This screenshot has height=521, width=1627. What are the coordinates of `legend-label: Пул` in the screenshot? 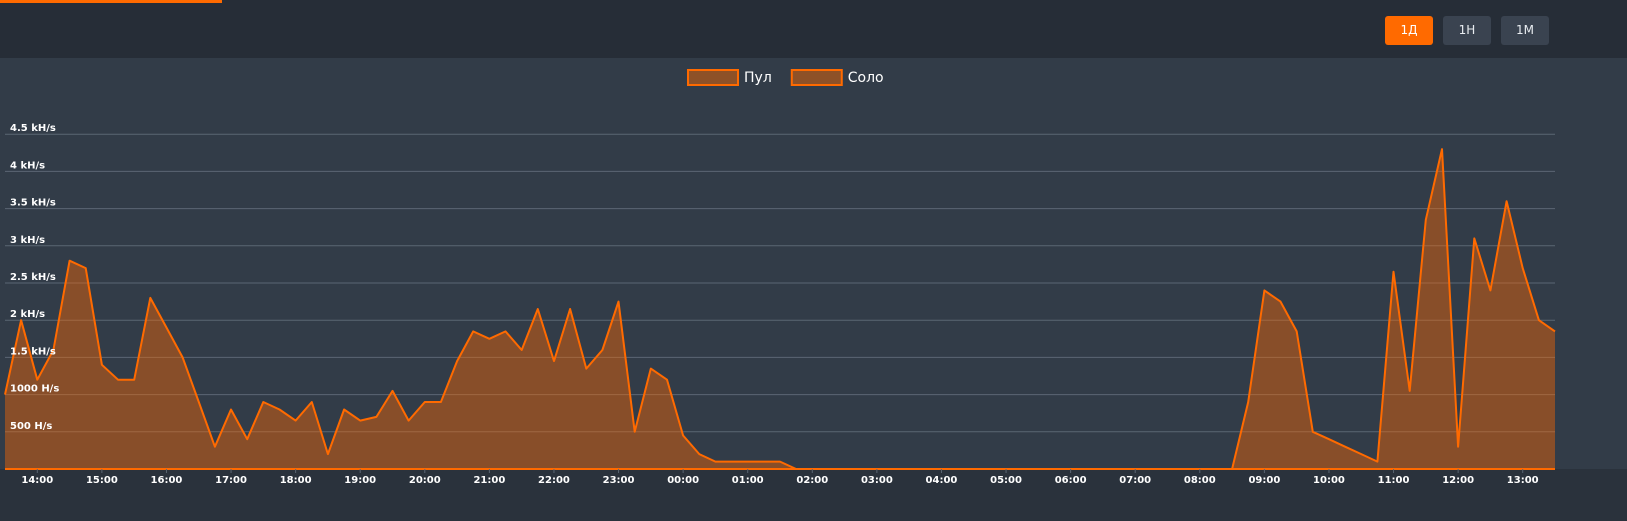 It's located at (758, 78).